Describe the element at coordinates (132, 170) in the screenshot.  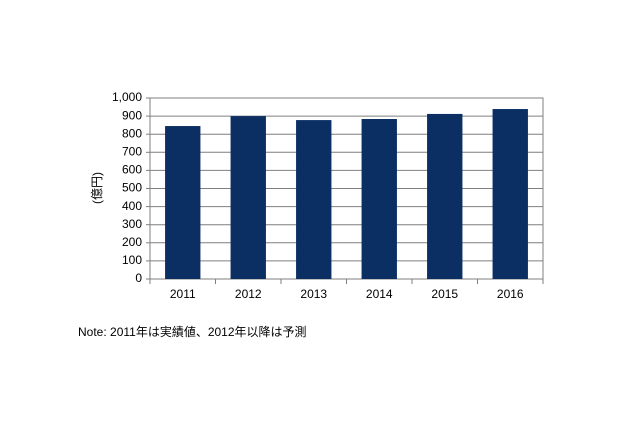
I see `y-tick-label: 600` at that location.